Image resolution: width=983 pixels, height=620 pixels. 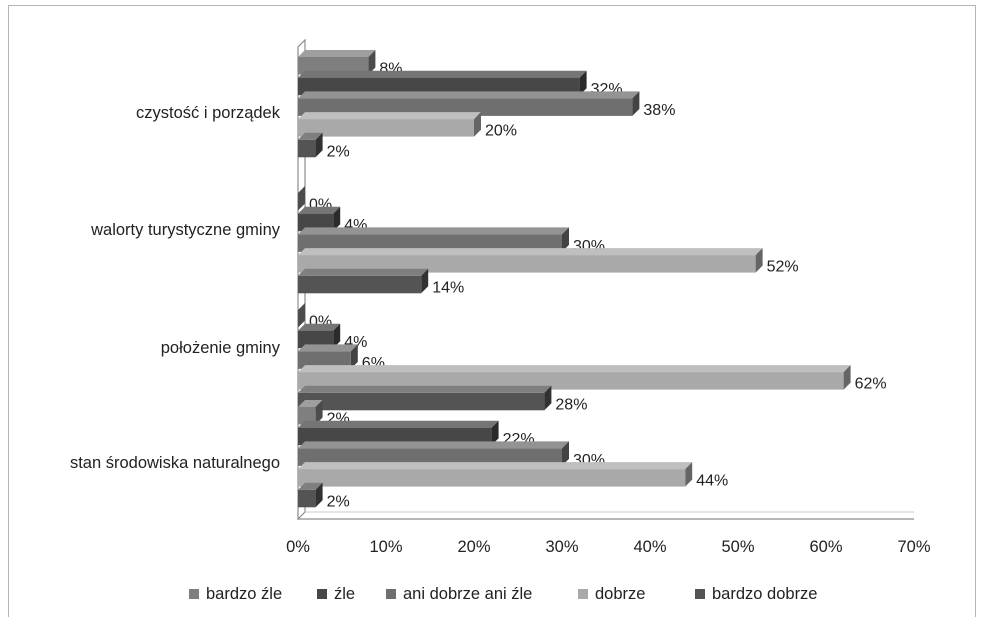 I want to click on legend-label: dobrze, so click(x=620, y=594).